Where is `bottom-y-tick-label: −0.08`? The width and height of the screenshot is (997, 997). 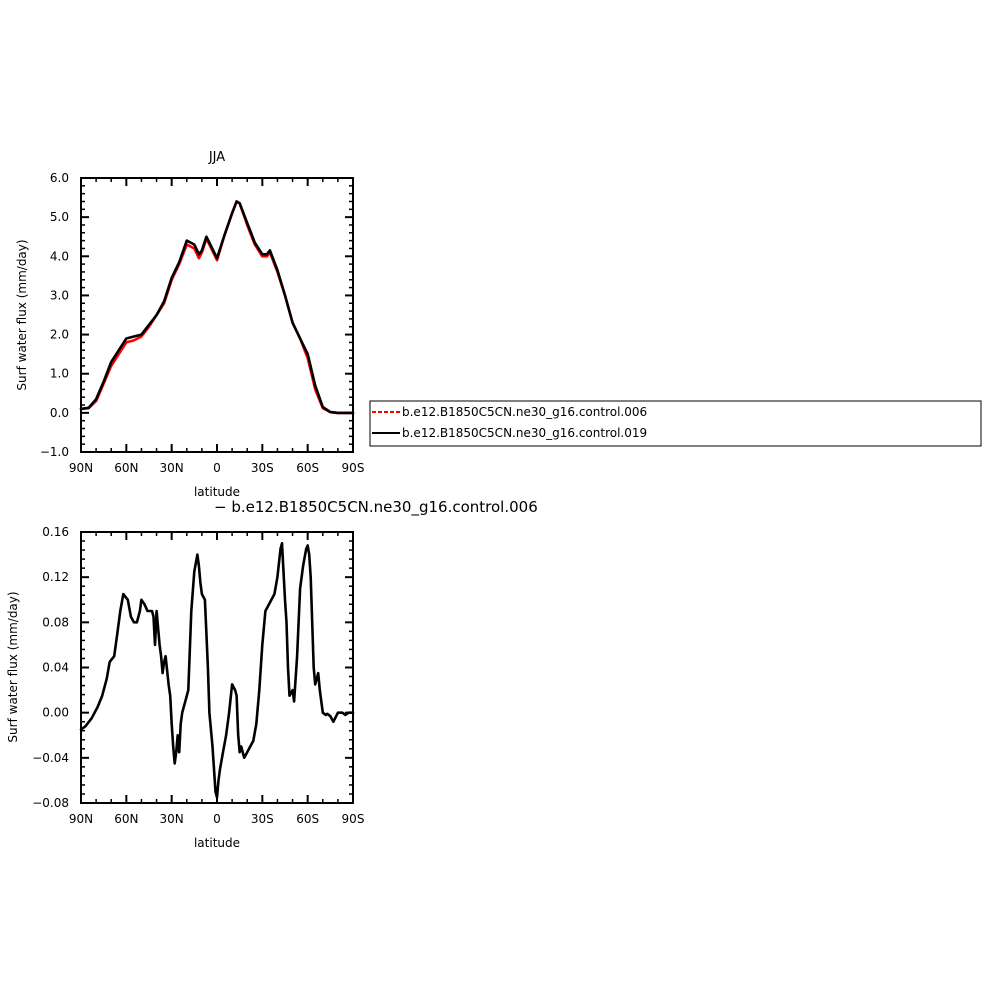
bottom-y-tick-label: −0.08 is located at coordinates (50, 803).